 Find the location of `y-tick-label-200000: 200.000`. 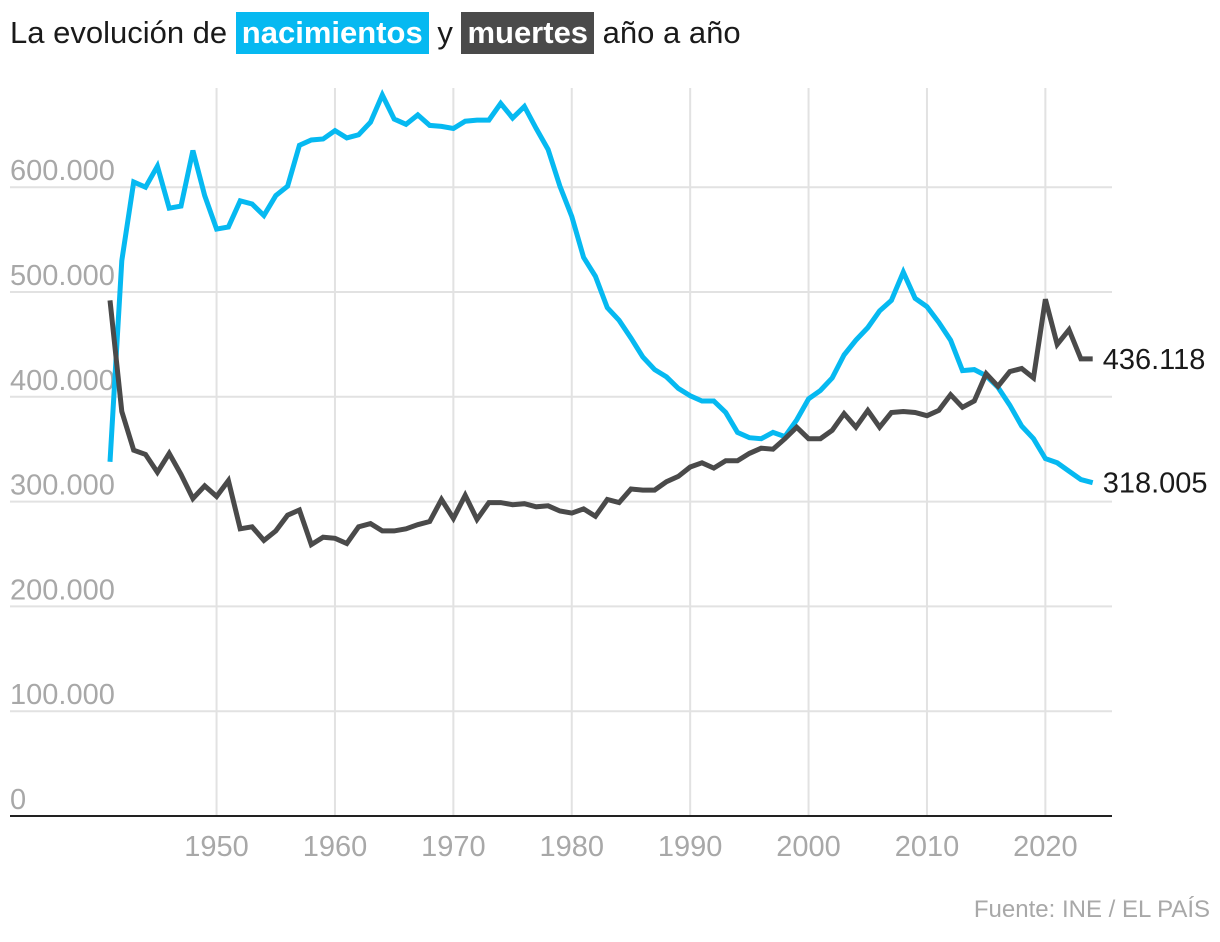

y-tick-label-200000: 200.000 is located at coordinates (62, 590).